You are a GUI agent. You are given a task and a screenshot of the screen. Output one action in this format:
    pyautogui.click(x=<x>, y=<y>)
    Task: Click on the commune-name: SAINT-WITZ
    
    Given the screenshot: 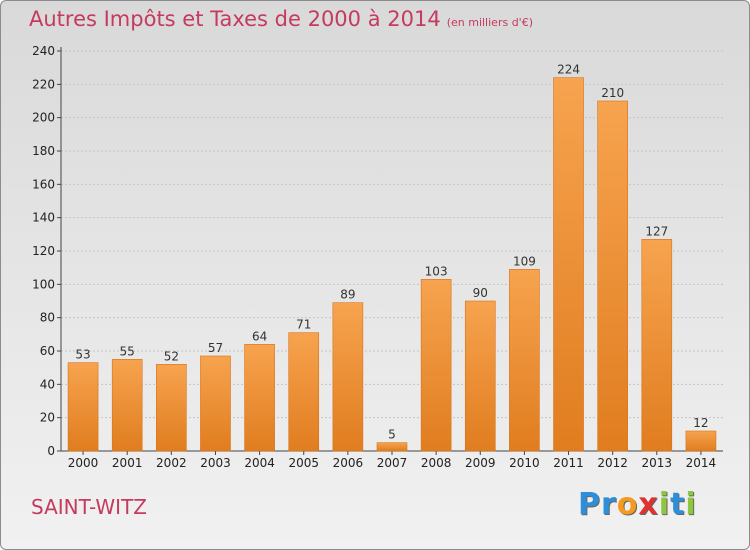 What is the action you would take?
    pyautogui.click(x=89, y=507)
    